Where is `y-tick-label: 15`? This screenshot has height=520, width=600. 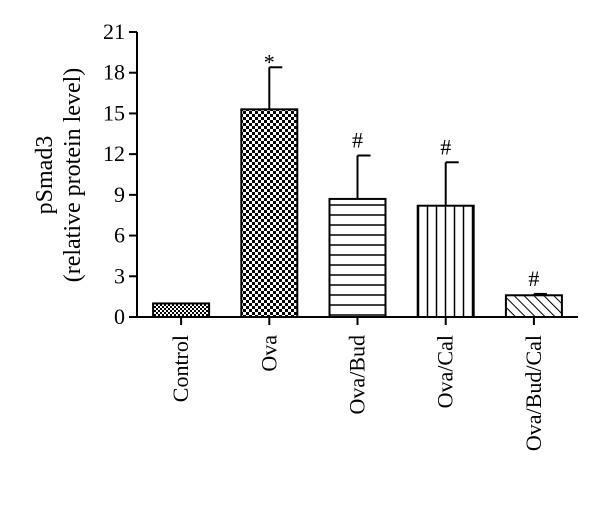
y-tick-label: 15 is located at coordinates (114, 112).